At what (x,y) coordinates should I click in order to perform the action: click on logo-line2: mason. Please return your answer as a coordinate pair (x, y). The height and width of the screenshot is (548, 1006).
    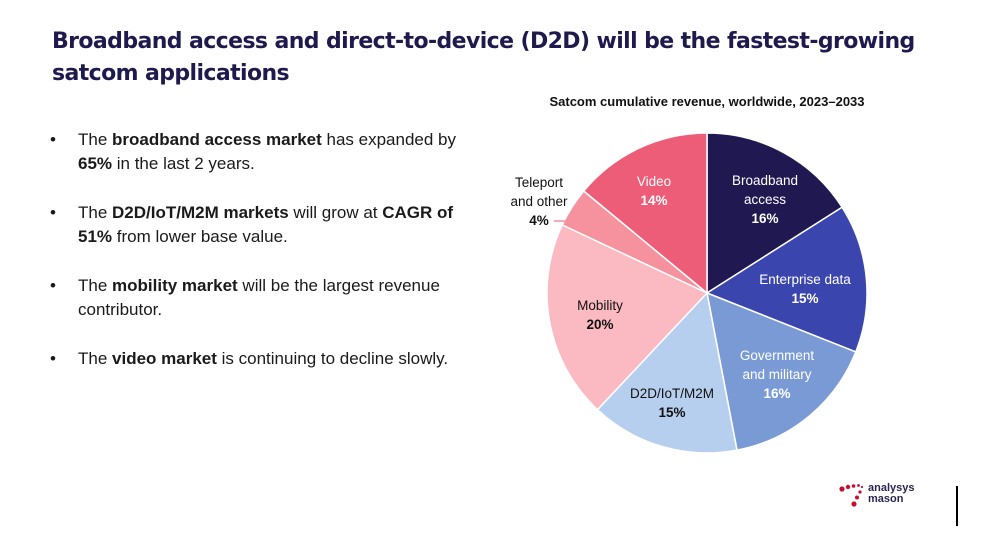
    Looking at the image, I should click on (886, 499).